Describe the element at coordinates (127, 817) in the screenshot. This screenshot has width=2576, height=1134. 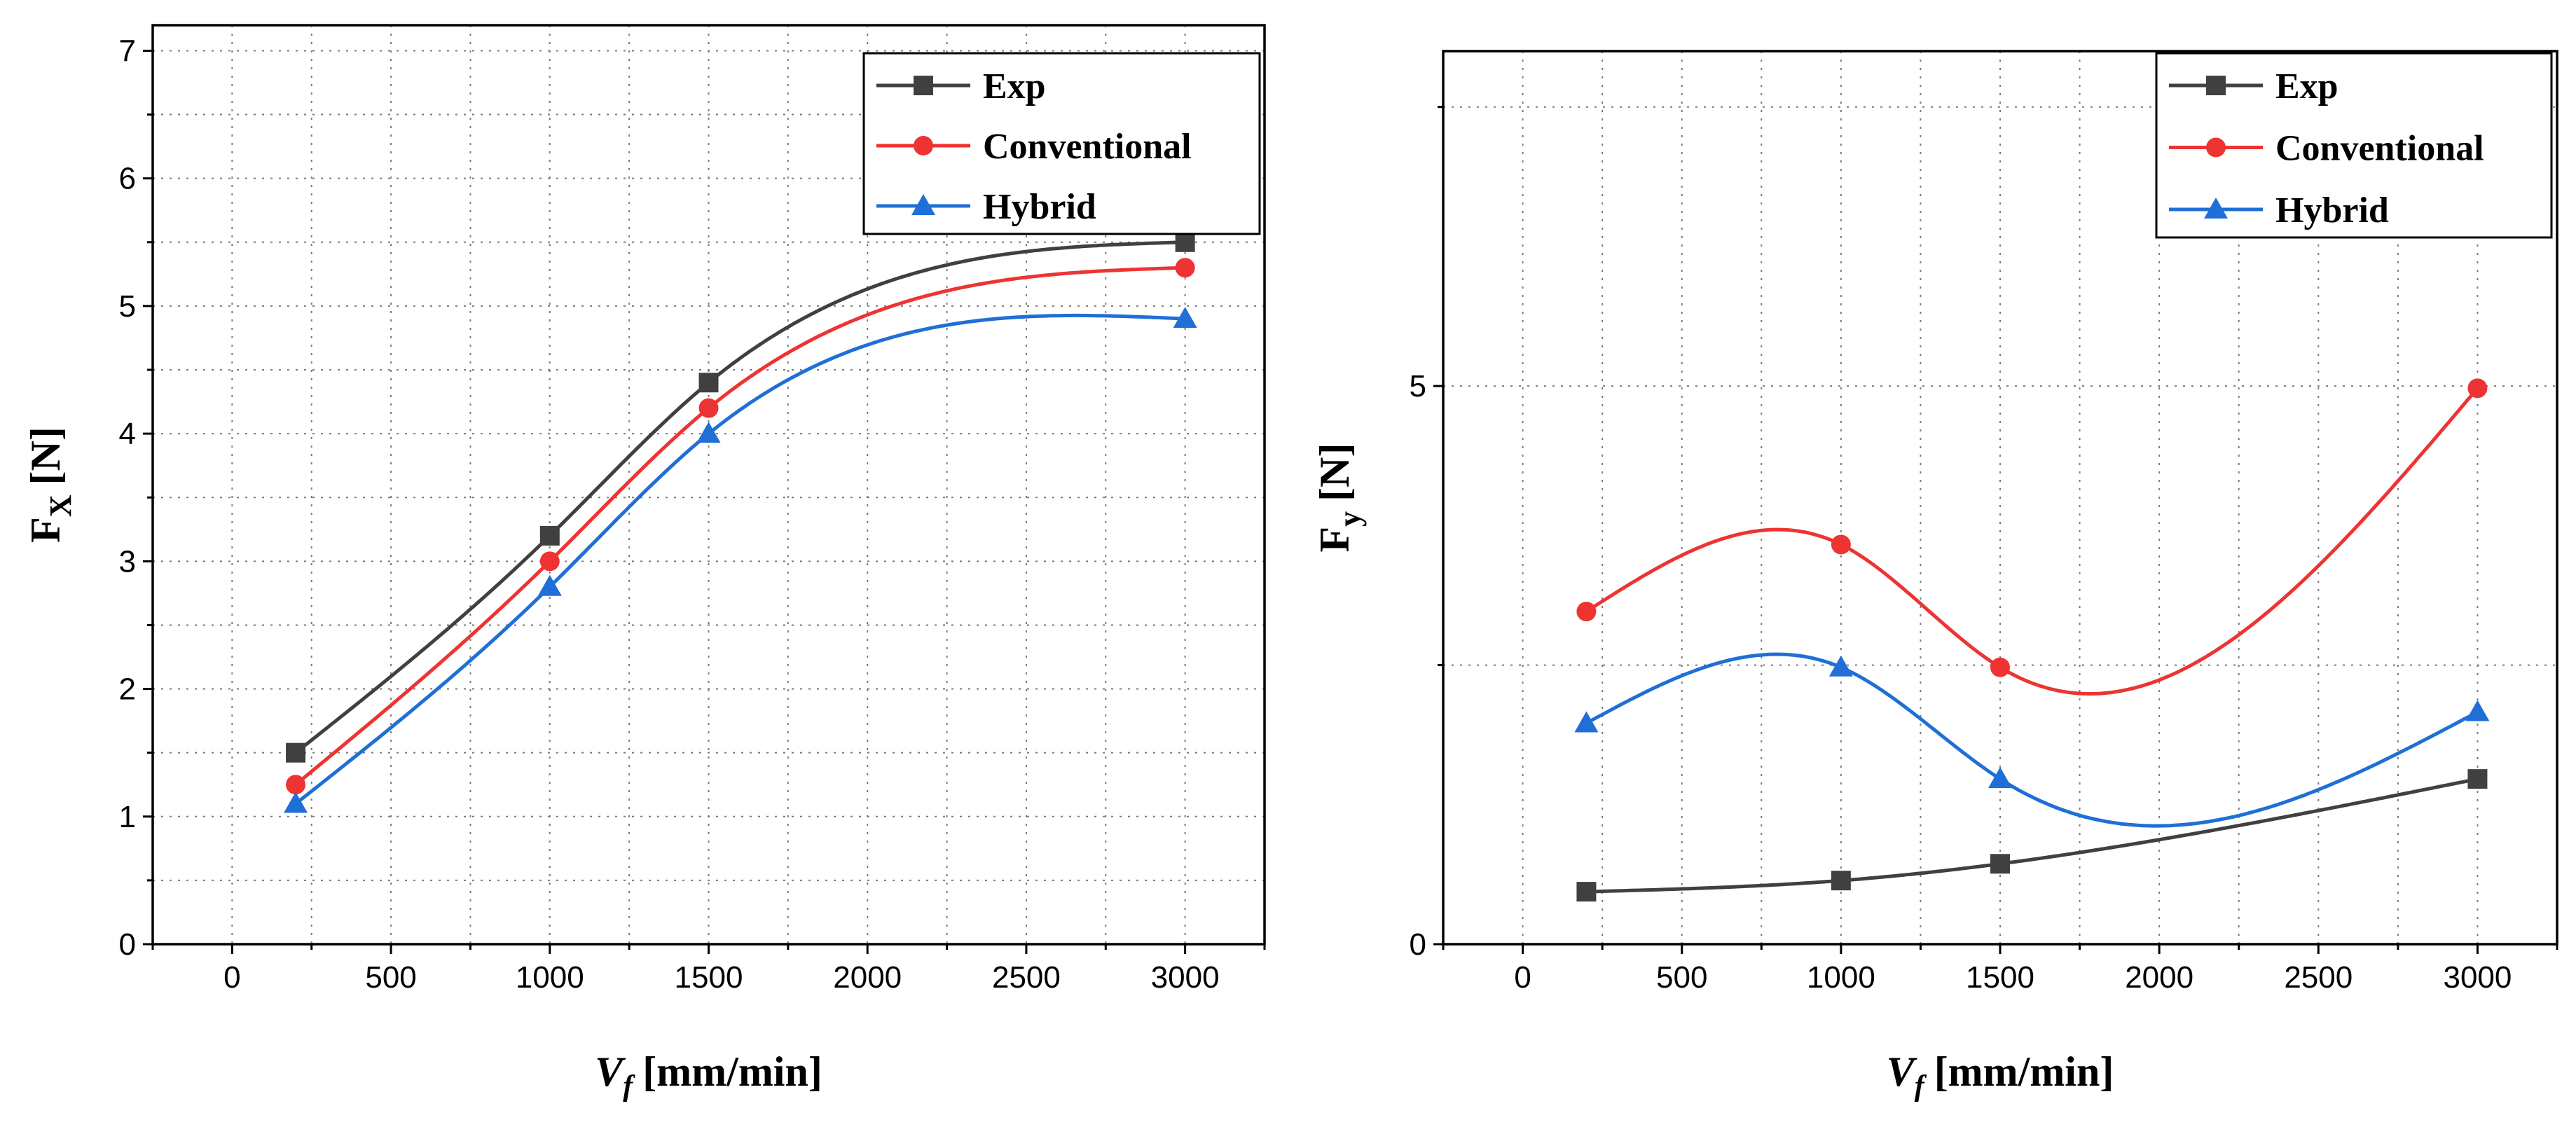
I see `y-tick-label: 1` at that location.